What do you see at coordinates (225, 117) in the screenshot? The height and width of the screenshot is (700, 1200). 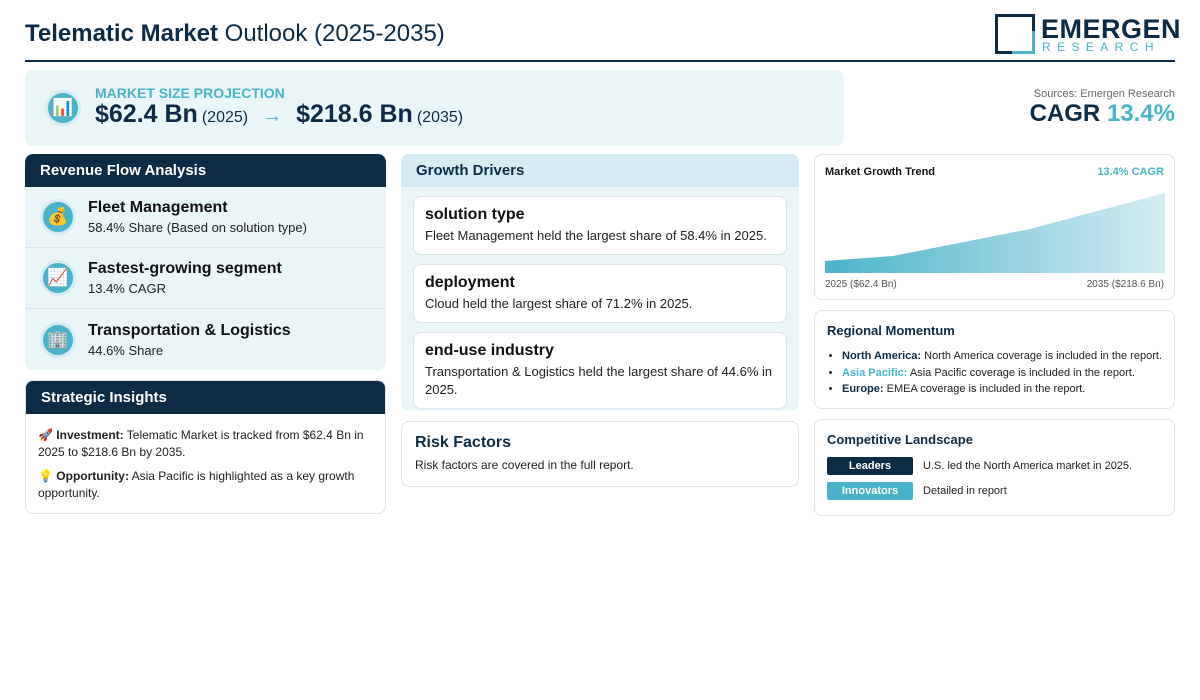 I see `start-year: (2025)` at bounding box center [225, 117].